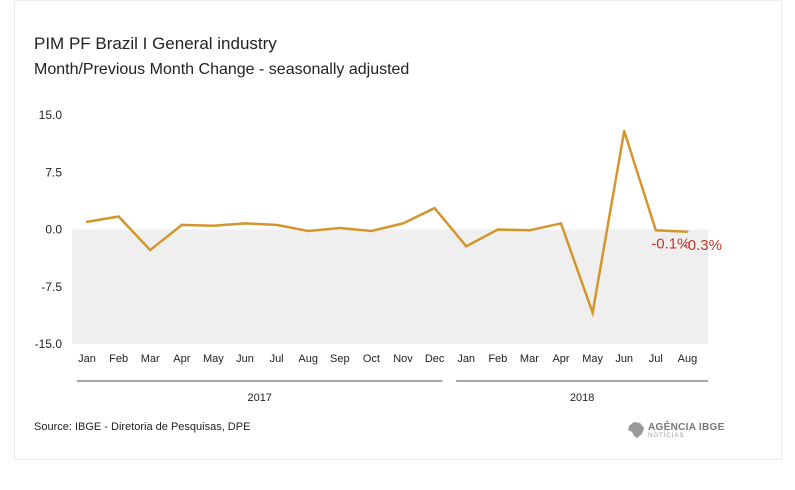 This screenshot has width=795, height=490. I want to click on data-label: -0.3%, so click(702, 245).